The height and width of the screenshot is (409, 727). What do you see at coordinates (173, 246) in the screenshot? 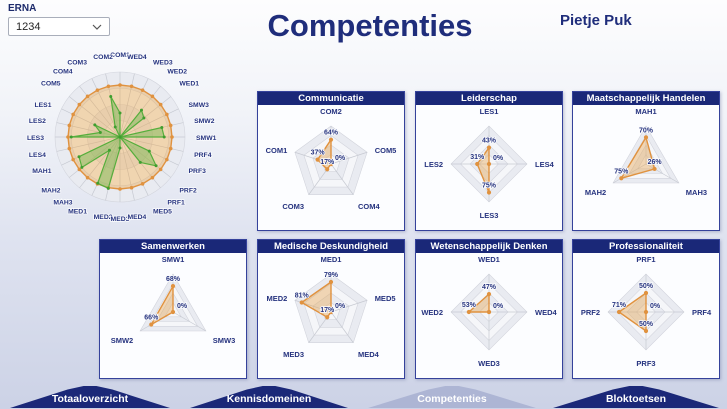
I see `panel-title: Samenwerken` at bounding box center [173, 246].